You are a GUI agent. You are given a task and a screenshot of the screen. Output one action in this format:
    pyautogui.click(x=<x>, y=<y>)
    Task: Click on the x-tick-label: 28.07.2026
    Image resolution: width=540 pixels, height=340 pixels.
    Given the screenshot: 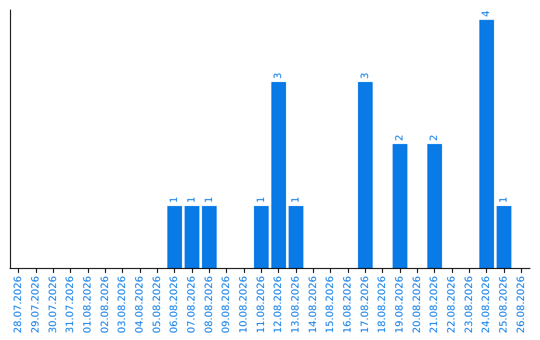 What is the action you would take?
    pyautogui.click(x=18, y=305)
    